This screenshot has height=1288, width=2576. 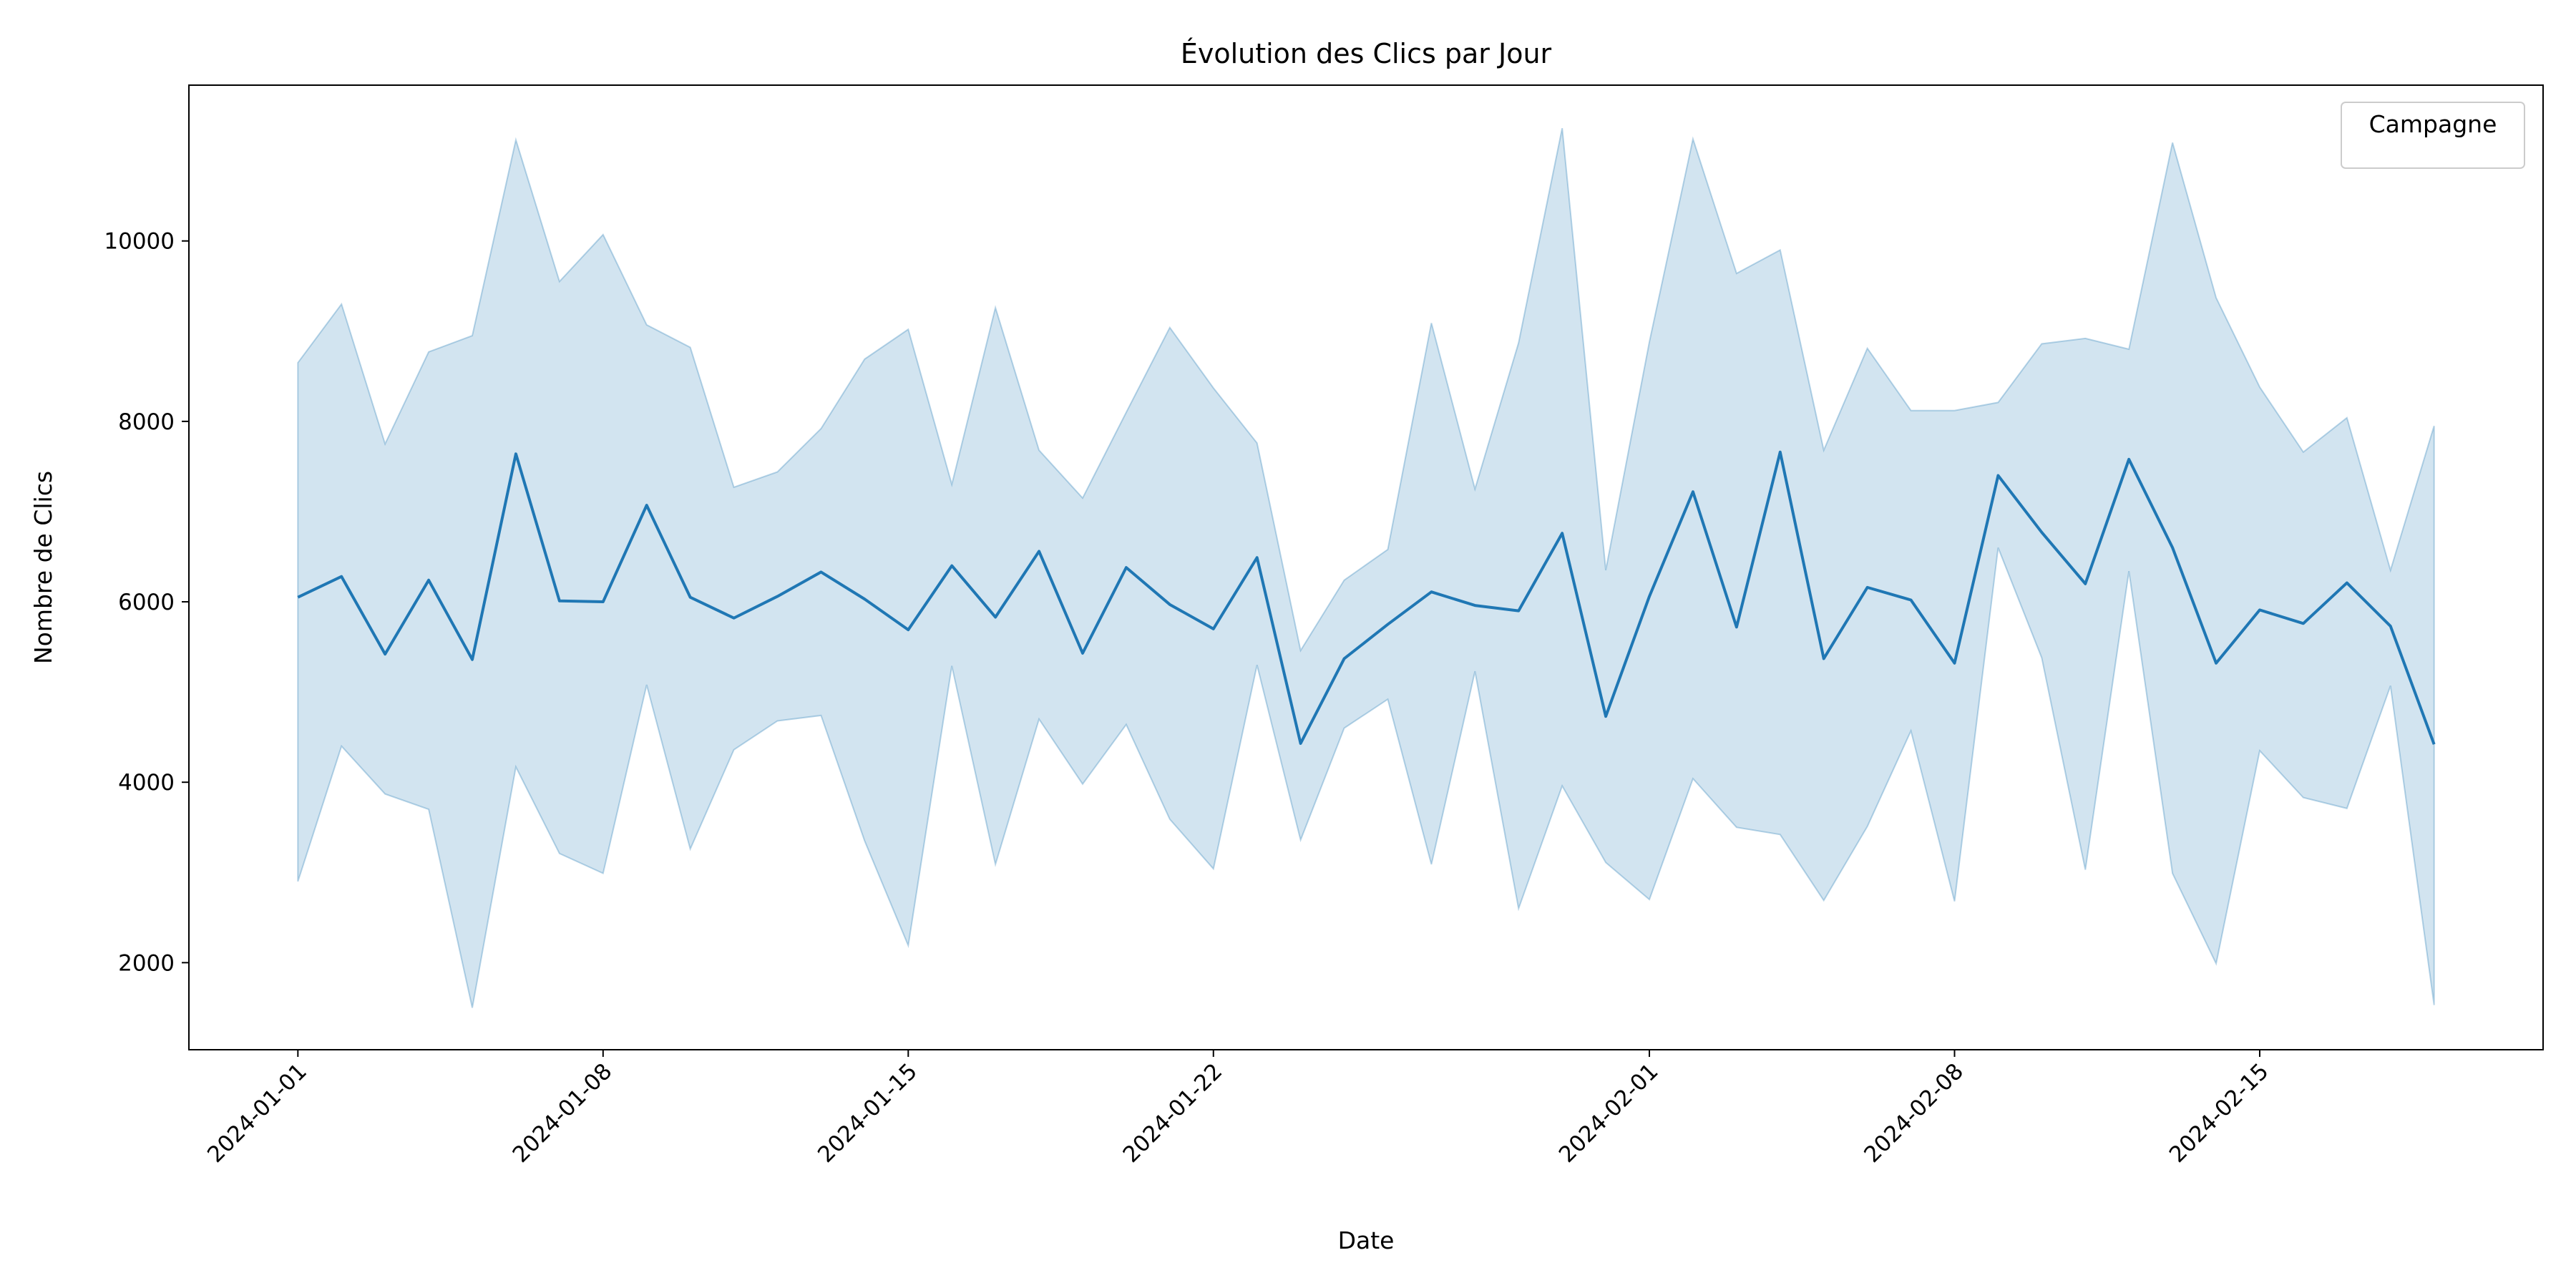 I want to click on legend-box, so click(x=2433, y=135).